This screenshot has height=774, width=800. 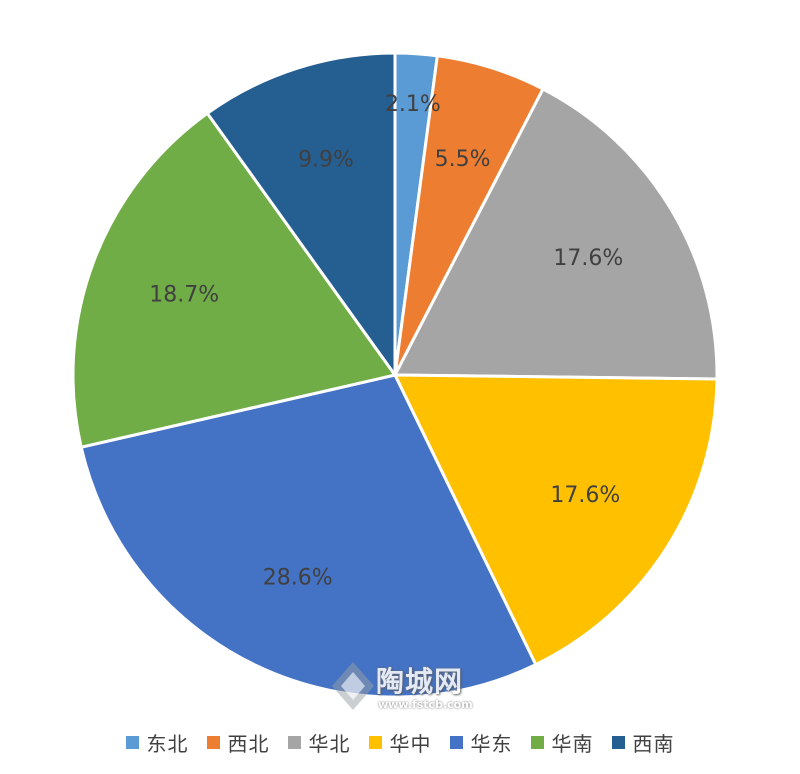 I want to click on watermark-logo: 陶城网 www.fstcb.com, so click(x=403, y=688).